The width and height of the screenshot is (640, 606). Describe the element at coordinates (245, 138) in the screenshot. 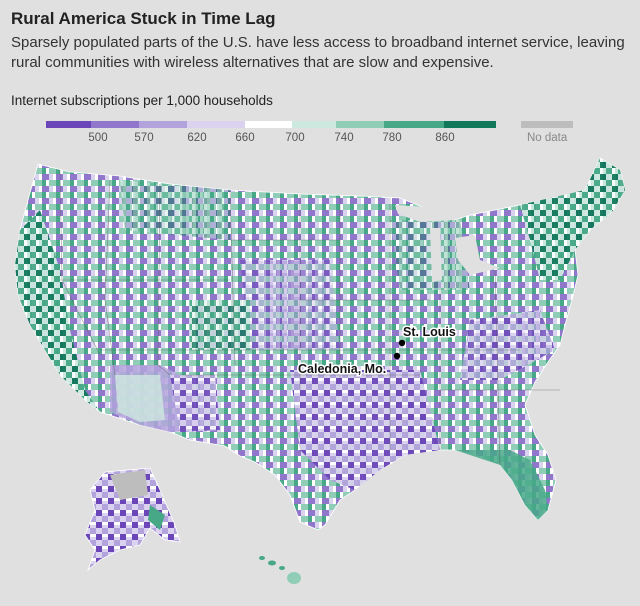

I see `legend-tick-660: 660` at that location.